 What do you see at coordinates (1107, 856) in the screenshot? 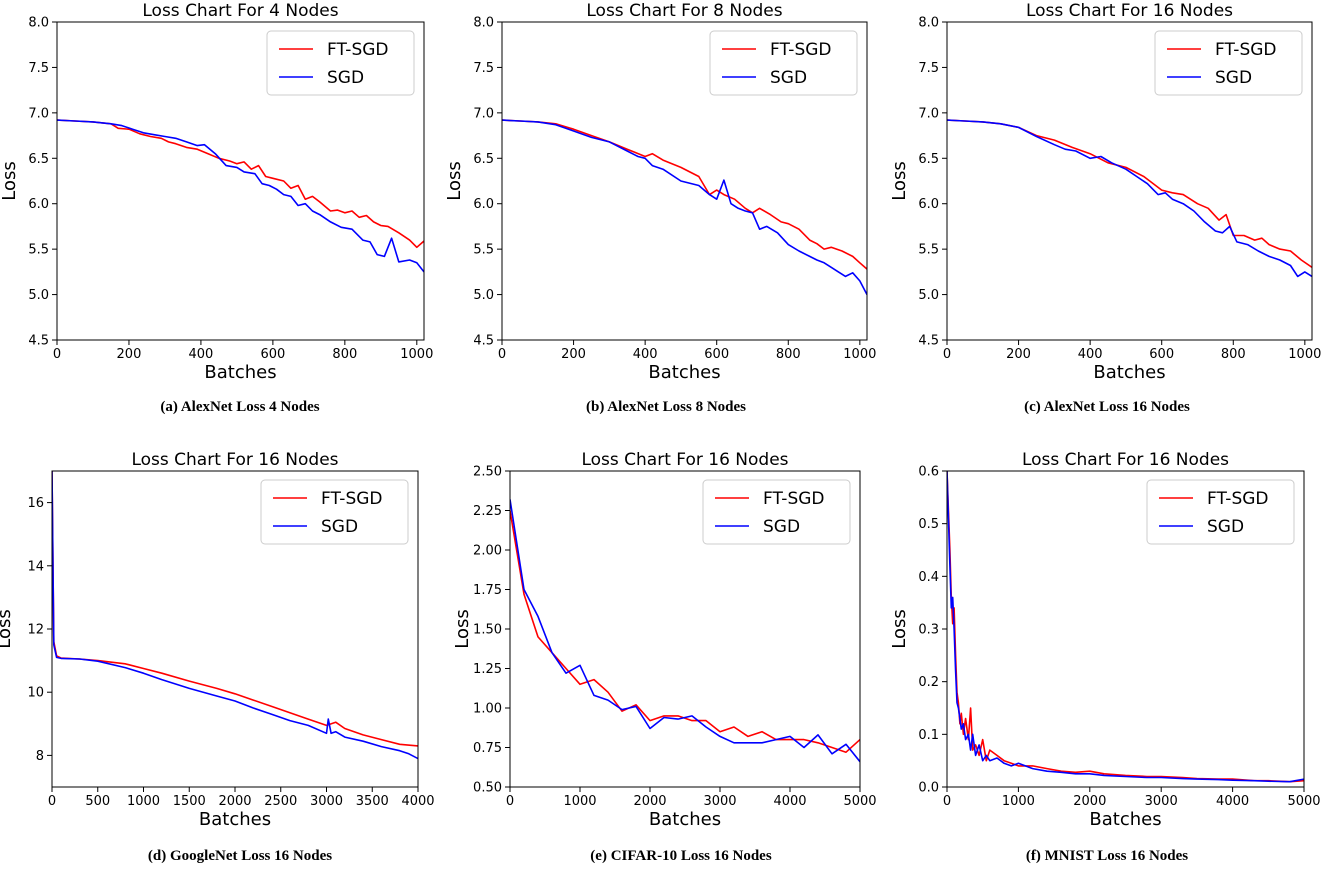
I see `caption-f: (f) MNIST Loss 16 Nodes` at bounding box center [1107, 856].